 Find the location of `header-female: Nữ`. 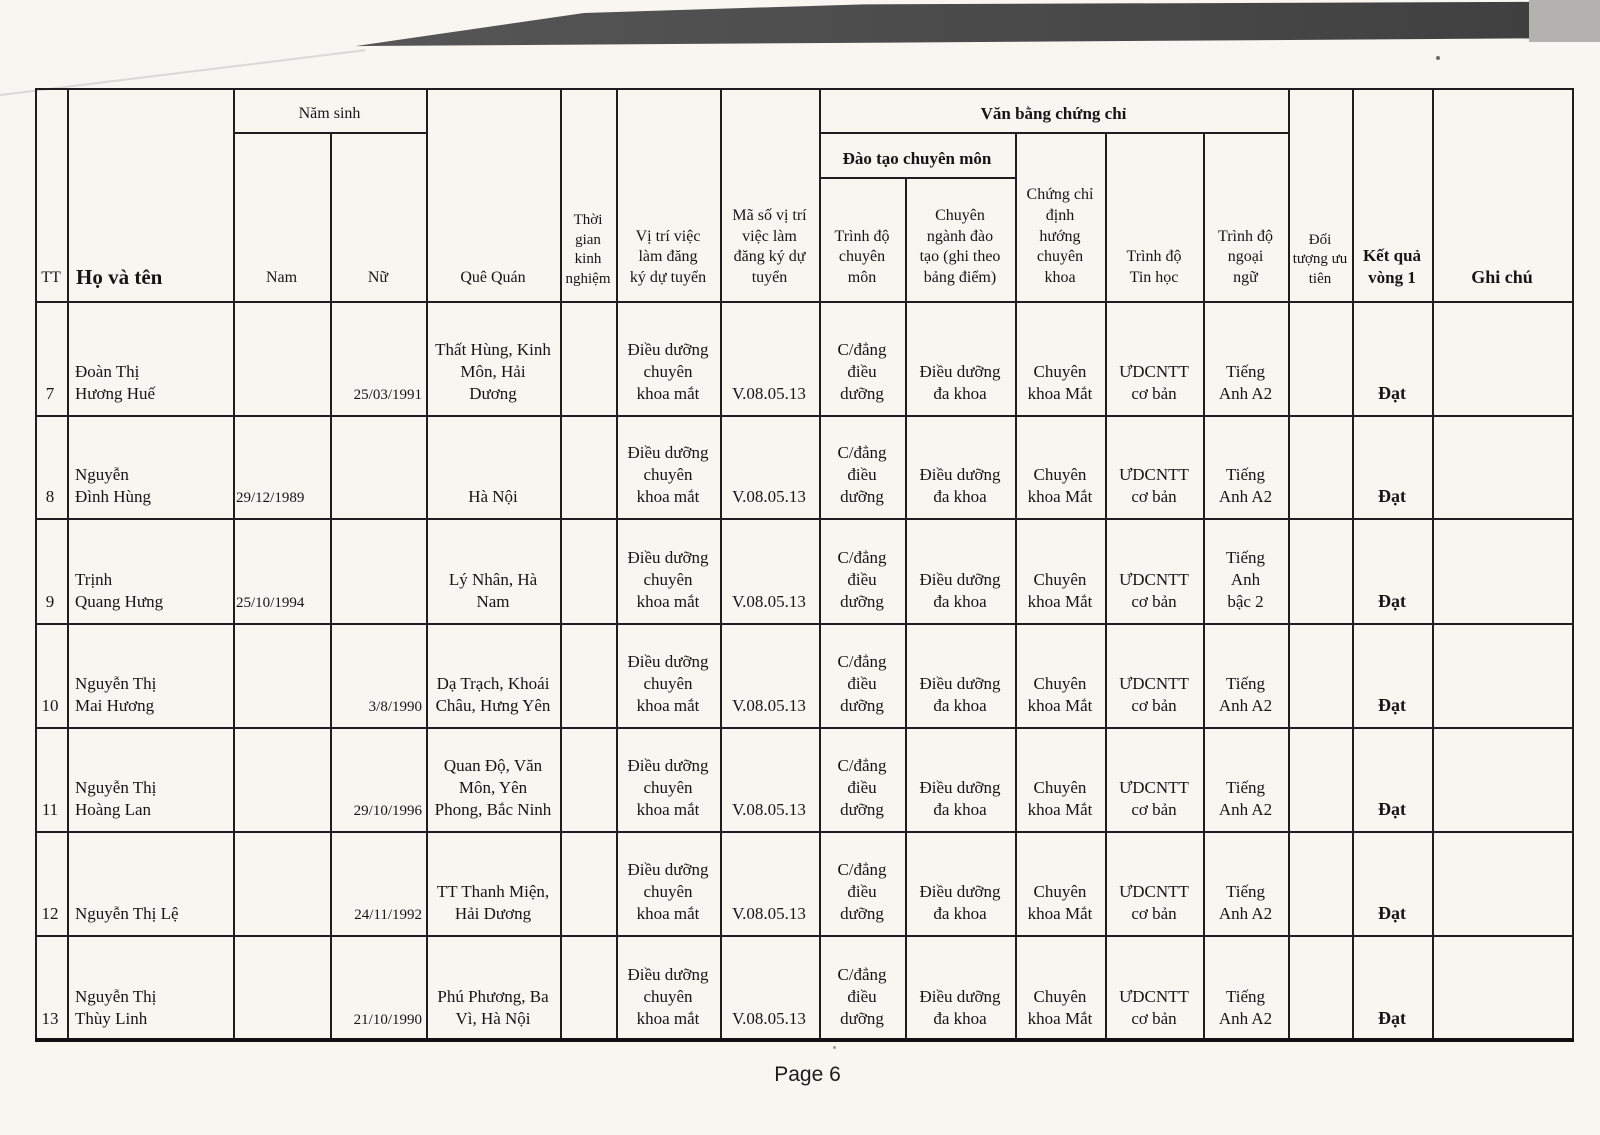

header-female: Nữ is located at coordinates (378, 278).